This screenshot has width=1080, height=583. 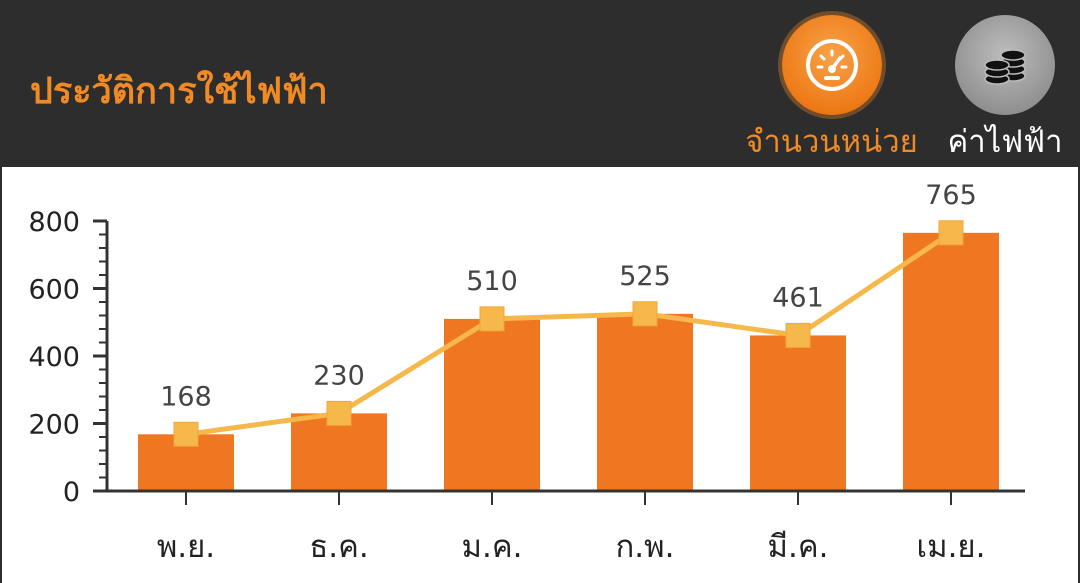 What do you see at coordinates (339, 375) in the screenshot?
I see `data-label: 230` at bounding box center [339, 375].